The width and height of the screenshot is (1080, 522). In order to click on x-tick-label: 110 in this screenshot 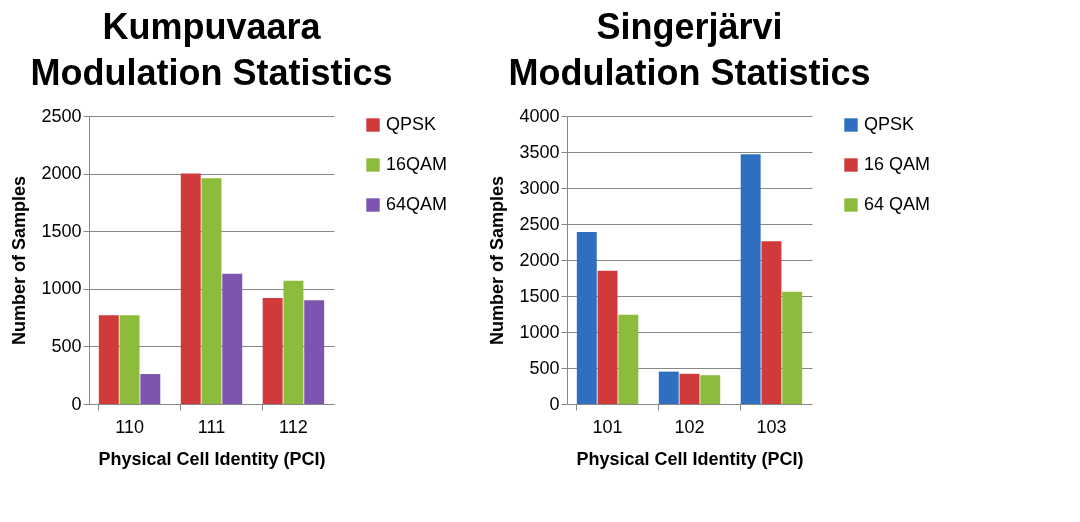, I will do `click(129, 426)`.